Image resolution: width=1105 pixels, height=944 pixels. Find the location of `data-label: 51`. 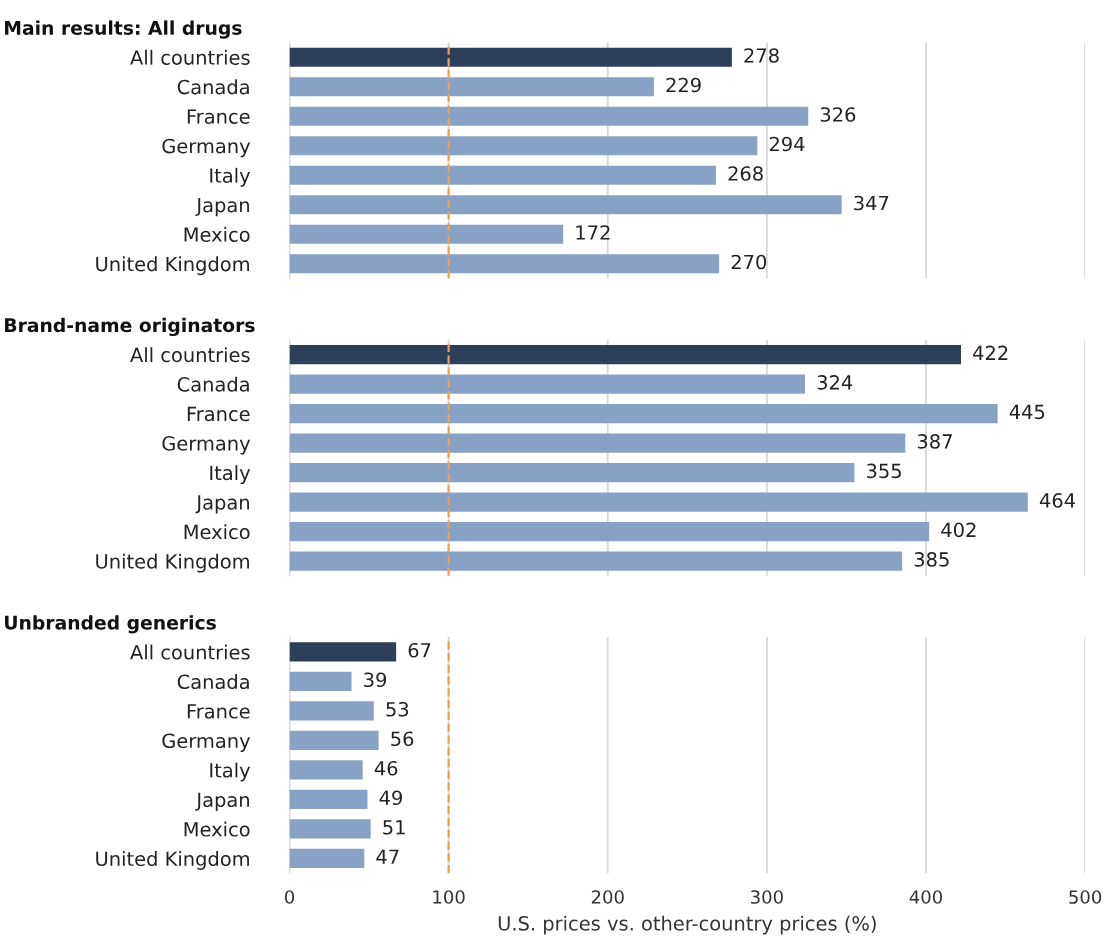

data-label: 51 is located at coordinates (394, 827).